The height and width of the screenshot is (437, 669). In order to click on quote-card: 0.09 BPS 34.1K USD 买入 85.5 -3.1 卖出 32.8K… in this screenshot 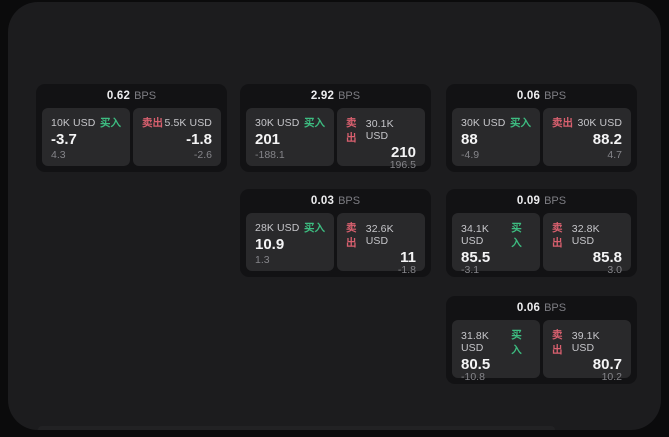, I will do `click(541, 233)`.